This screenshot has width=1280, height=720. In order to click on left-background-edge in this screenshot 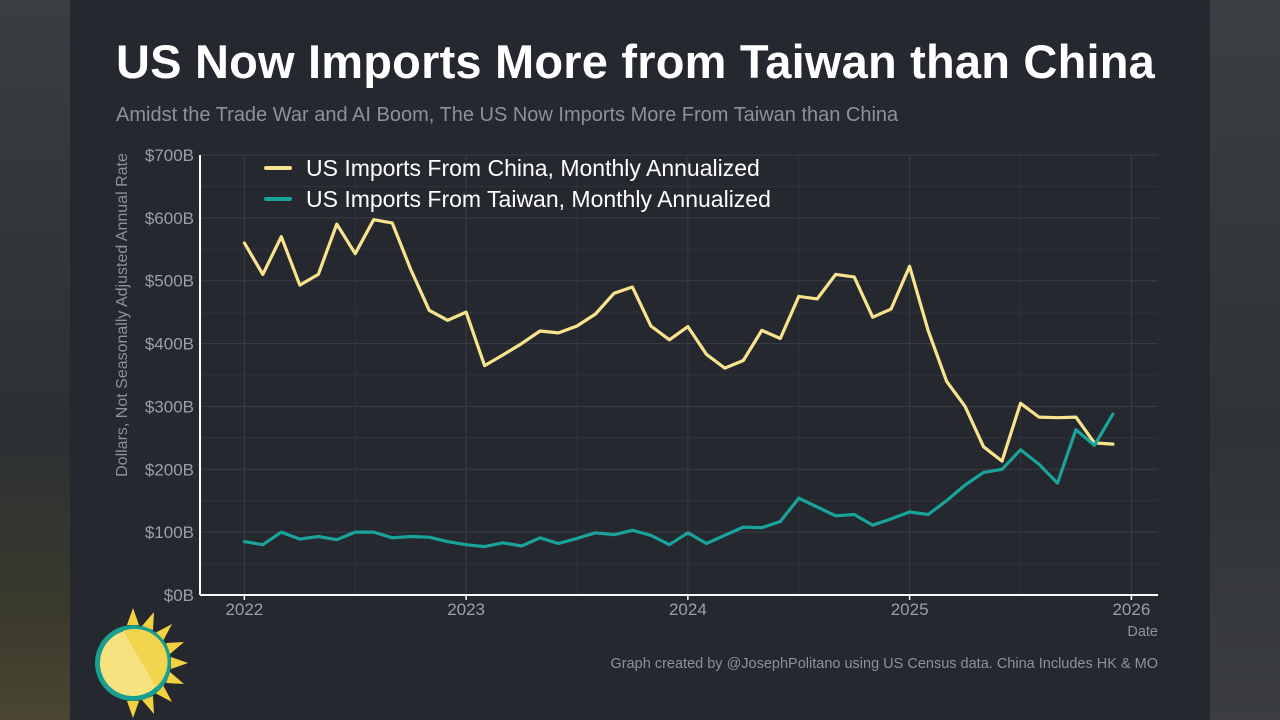, I will do `click(35, 360)`.